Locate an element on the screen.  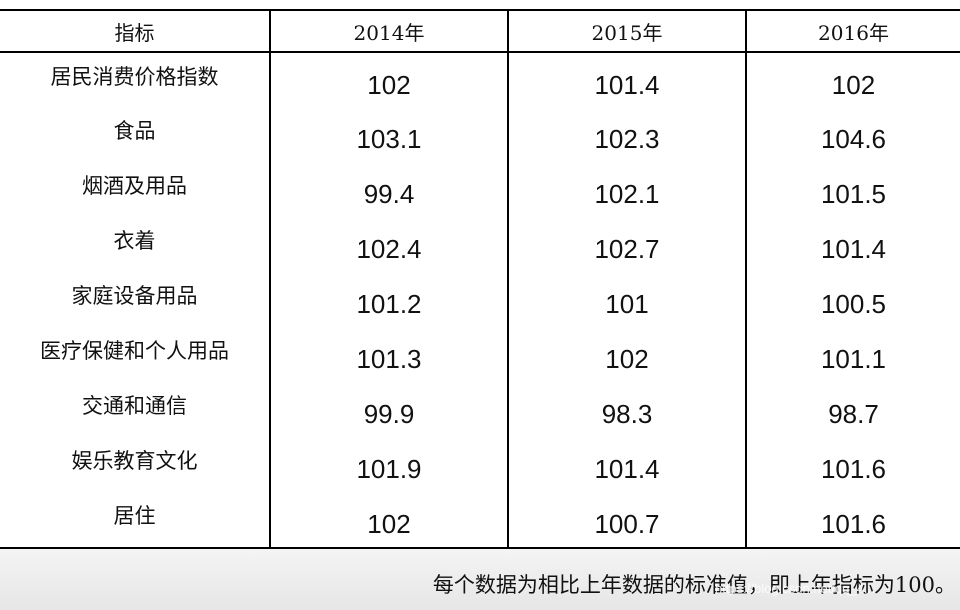
table-row: 医疗保健和个人用品 101.3 102 101.1 is located at coordinates (480, 354).